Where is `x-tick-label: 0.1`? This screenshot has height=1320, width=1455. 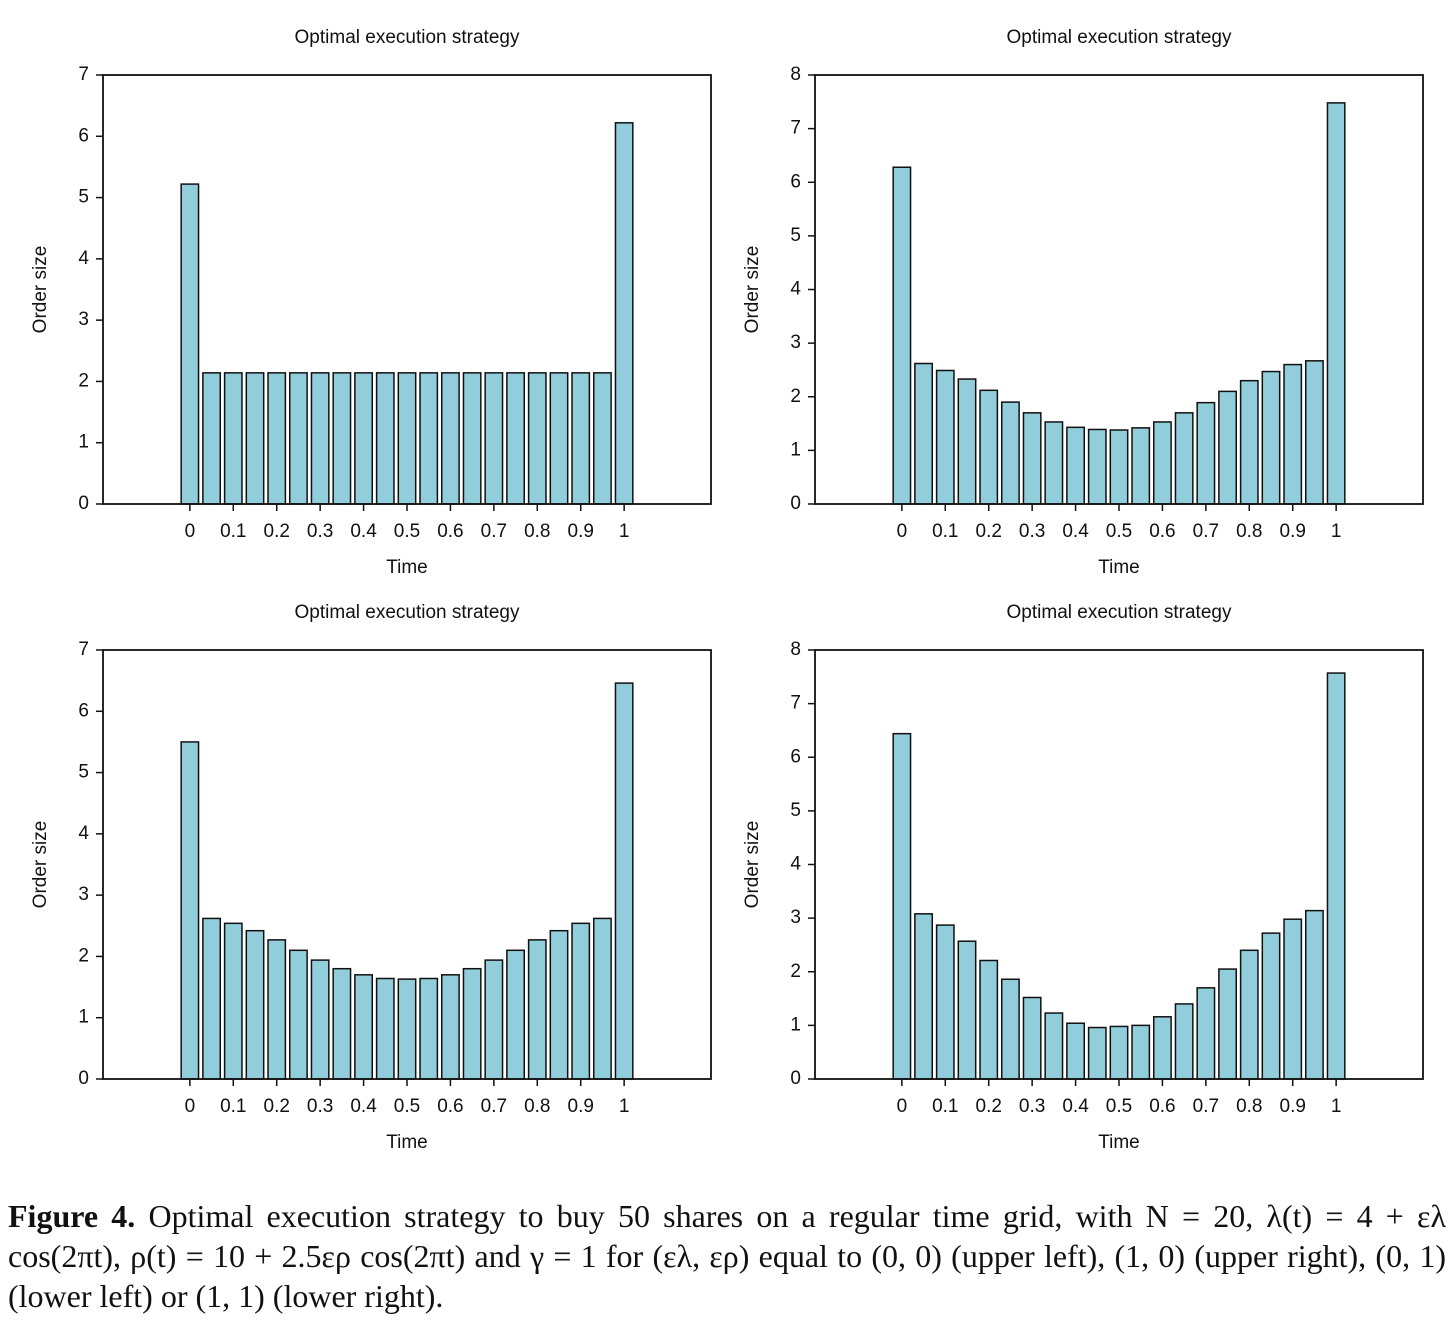 x-tick-label: 0.1 is located at coordinates (945, 531).